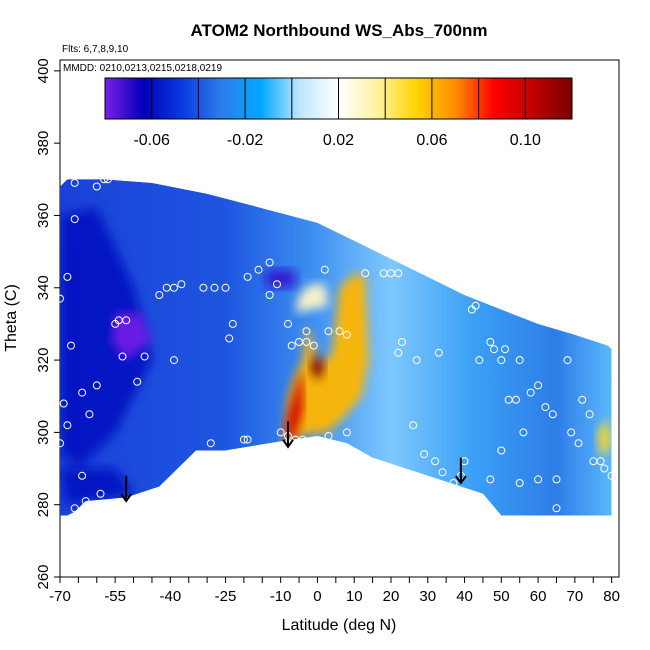  What do you see at coordinates (339, 30) in the screenshot?
I see `chart-title: ATOM2 Northbound WS_Abs_700nm` at bounding box center [339, 30].